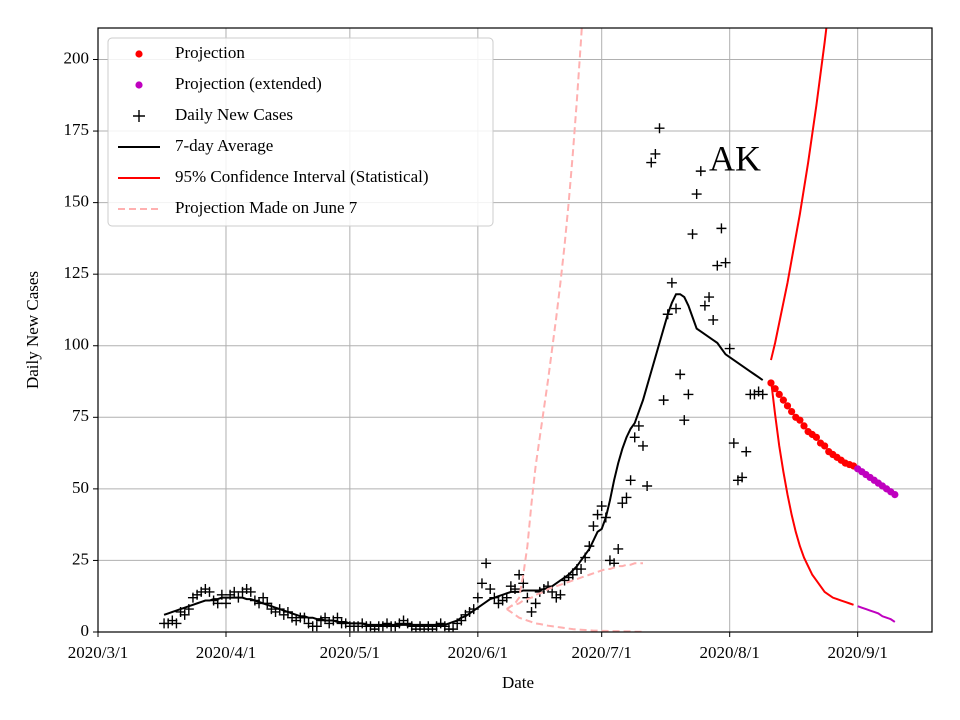 The width and height of the screenshot is (960, 720). I want to click on legend-label: Daily New Cases, so click(234, 114).